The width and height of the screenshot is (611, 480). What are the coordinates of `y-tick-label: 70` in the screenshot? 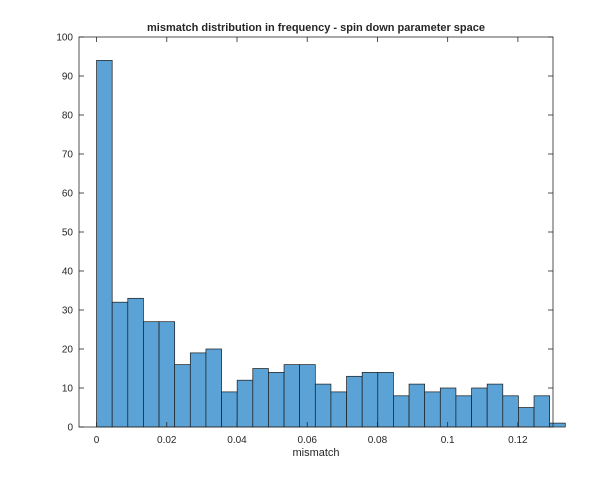 It's located at (68, 155).